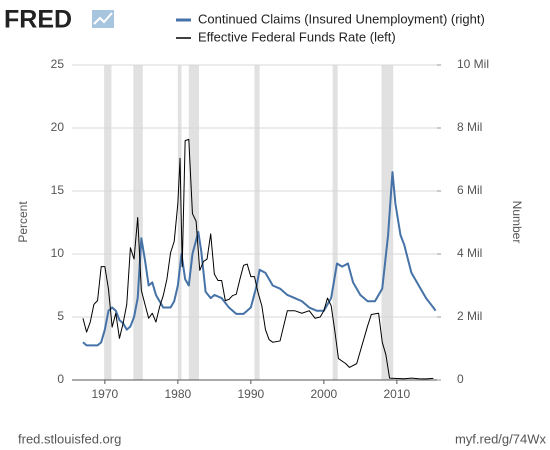 Image resolution: width=550 pixels, height=450 pixels. Describe the element at coordinates (396, 394) in the screenshot. I see `x-tick-label: 2010` at that location.